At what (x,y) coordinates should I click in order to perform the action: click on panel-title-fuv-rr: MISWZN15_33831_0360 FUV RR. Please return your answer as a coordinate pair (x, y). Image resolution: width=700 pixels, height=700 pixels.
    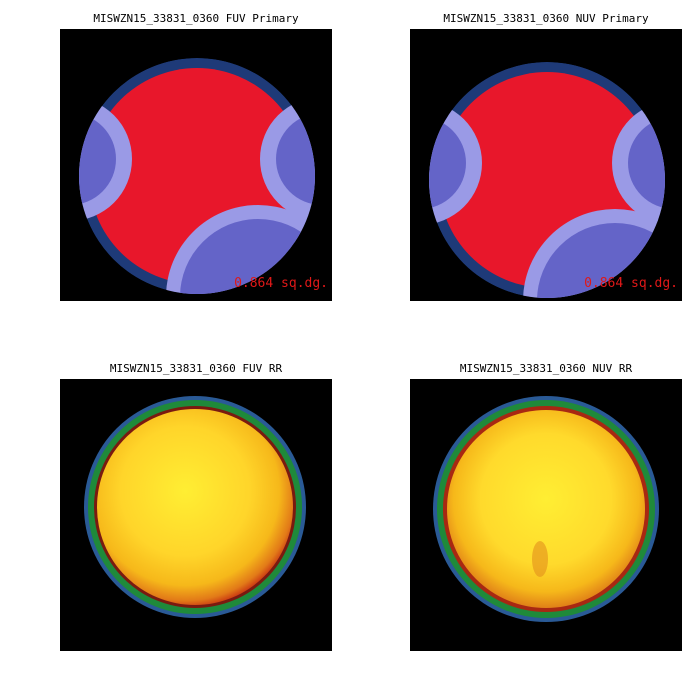
    Looking at the image, I should click on (196, 368).